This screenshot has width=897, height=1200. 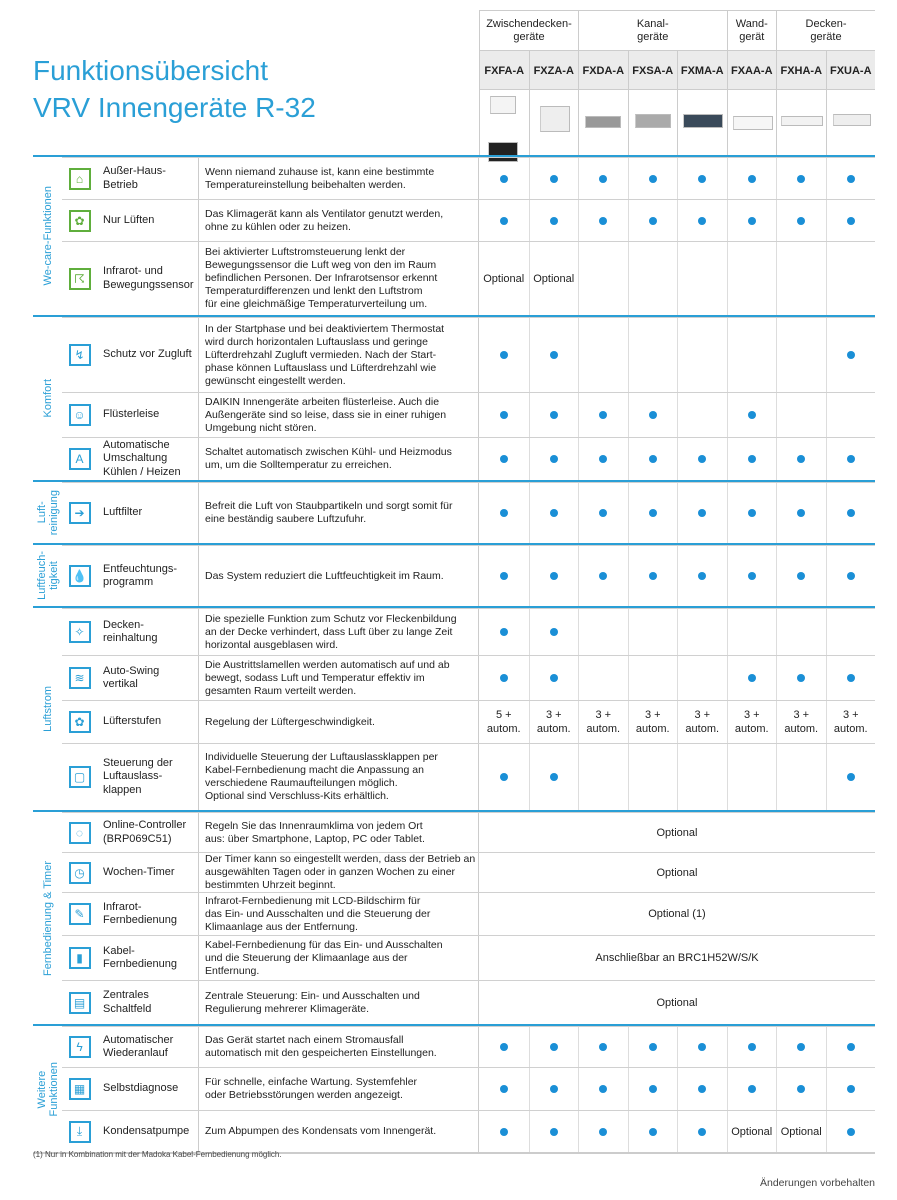 I want to click on section-label: Luftstrom, so click(x=47, y=709).